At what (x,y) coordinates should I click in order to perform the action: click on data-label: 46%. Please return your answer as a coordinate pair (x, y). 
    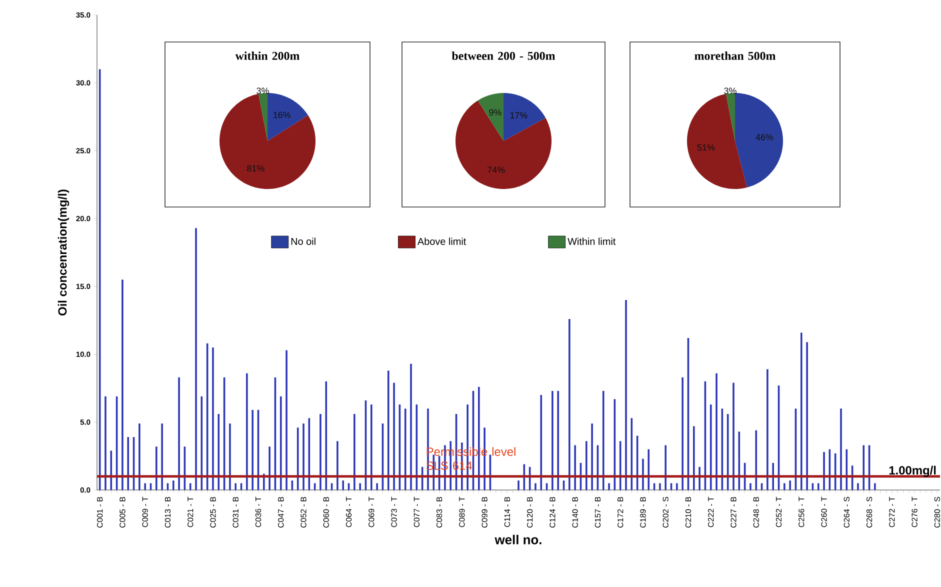
    Looking at the image, I should click on (765, 137).